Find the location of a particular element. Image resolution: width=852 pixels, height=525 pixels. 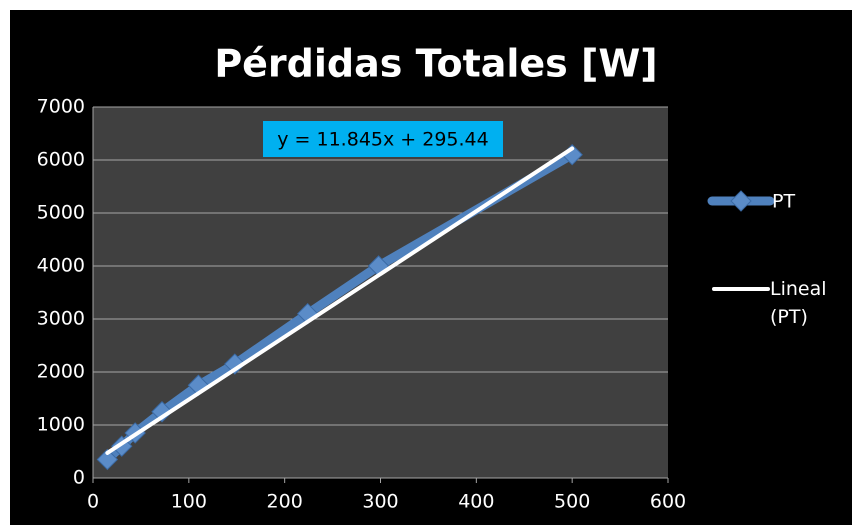

legend-label-box: Lineal (PT) is located at coordinates (798, 303).